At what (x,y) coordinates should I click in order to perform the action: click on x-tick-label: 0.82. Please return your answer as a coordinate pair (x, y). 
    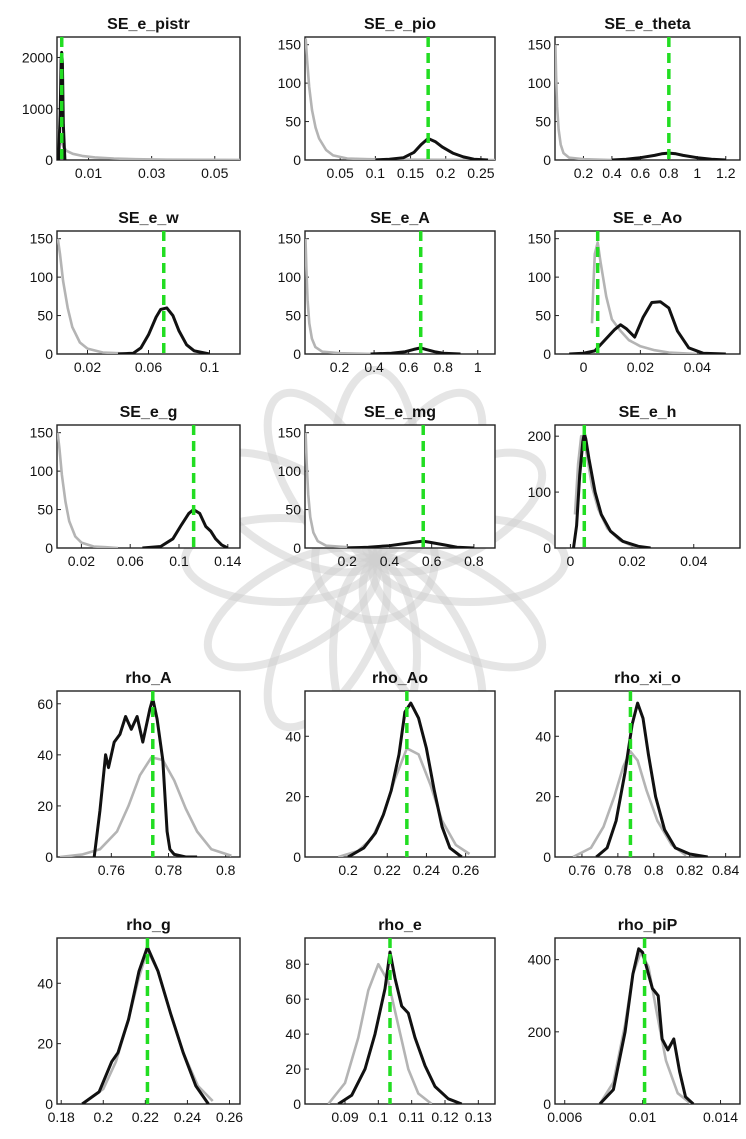
    Looking at the image, I should click on (689, 870).